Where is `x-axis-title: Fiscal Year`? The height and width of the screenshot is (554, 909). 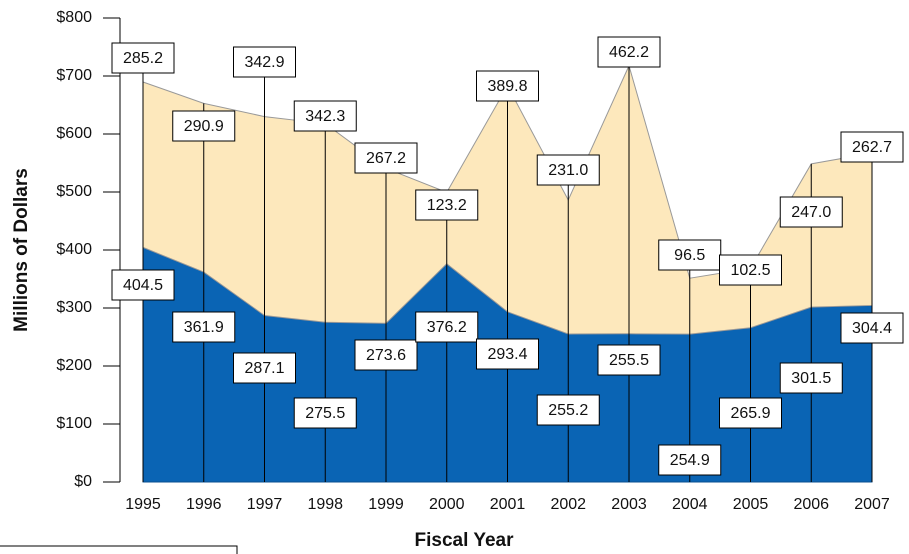
x-axis-title: Fiscal Year is located at coordinates (465, 540).